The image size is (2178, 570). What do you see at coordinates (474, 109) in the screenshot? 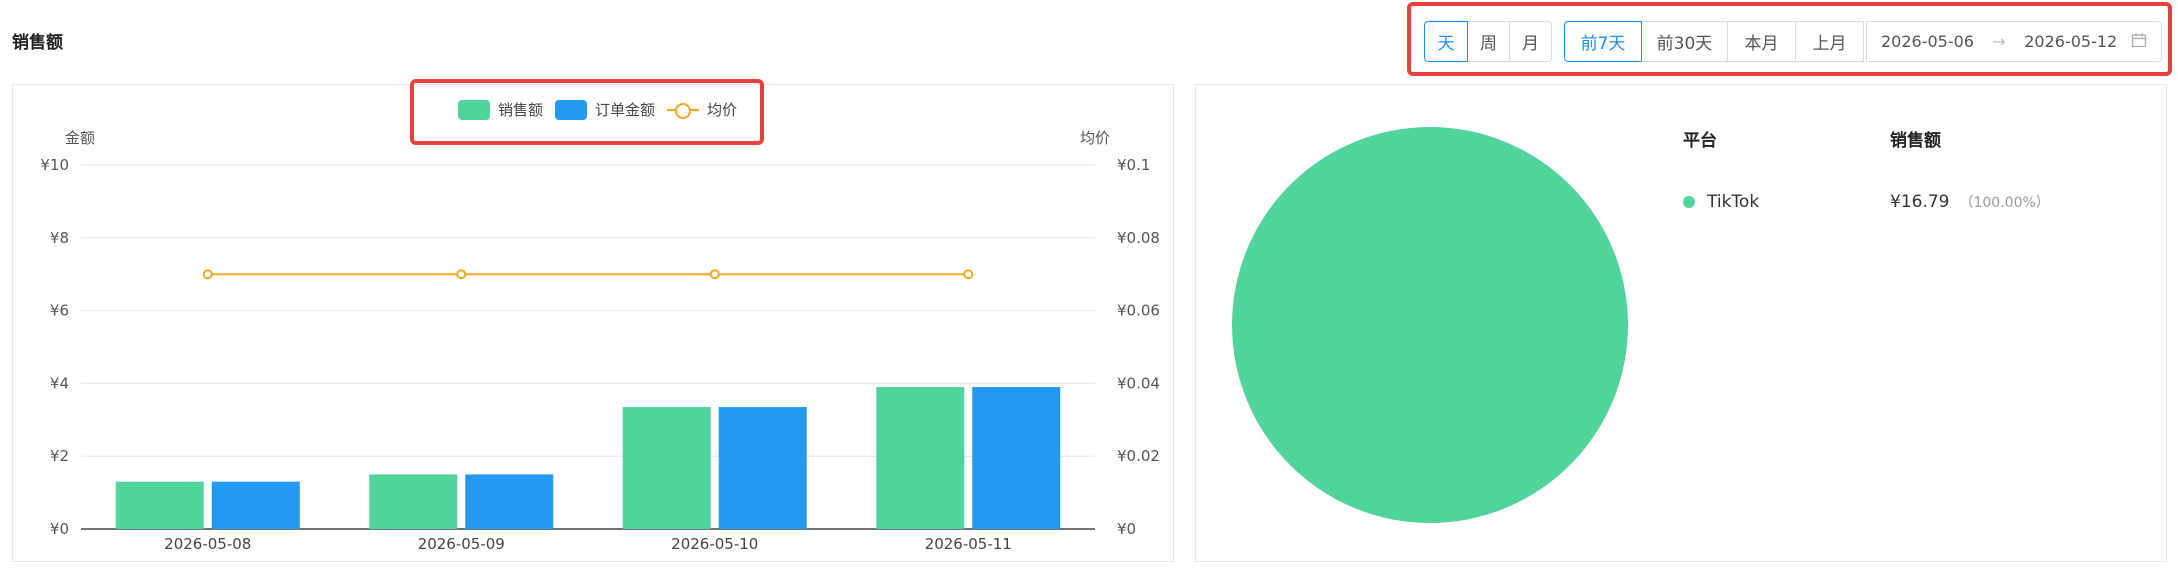
I see `legend-swatch-sales` at bounding box center [474, 109].